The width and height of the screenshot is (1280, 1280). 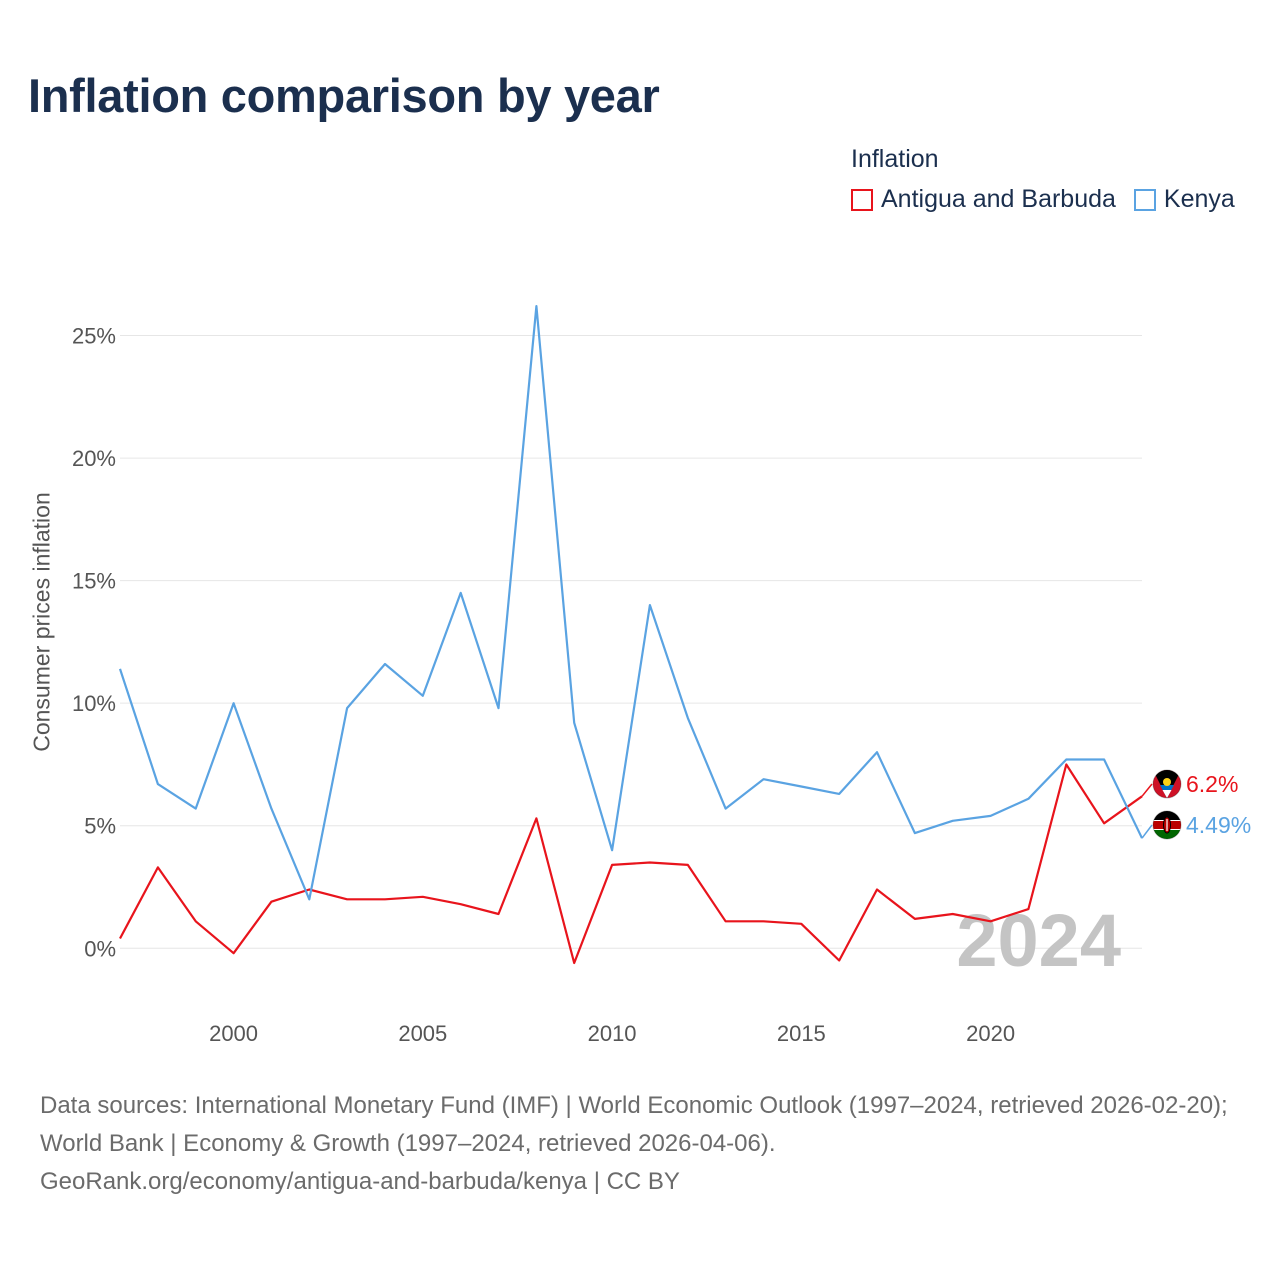 I want to click on end-labels: 6.2% 4.49%, so click(x=1196, y=804).